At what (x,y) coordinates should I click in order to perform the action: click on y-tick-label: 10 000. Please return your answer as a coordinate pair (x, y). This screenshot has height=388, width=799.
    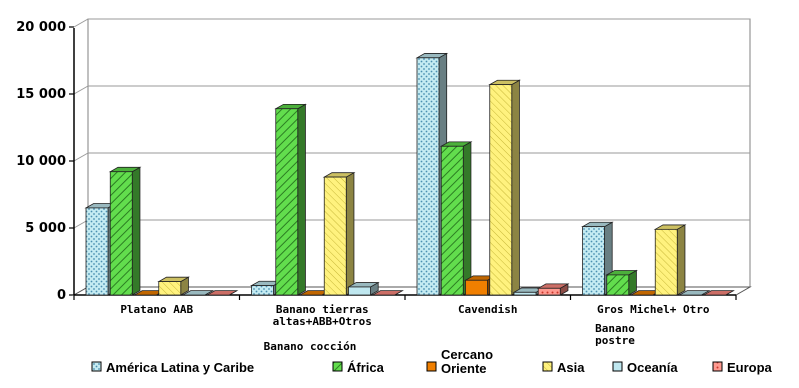
    Looking at the image, I should click on (41, 161).